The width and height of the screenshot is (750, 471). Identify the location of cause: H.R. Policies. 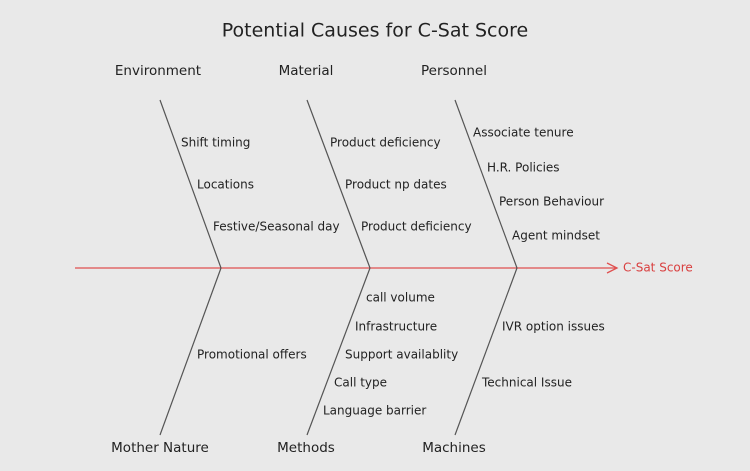
(523, 168).